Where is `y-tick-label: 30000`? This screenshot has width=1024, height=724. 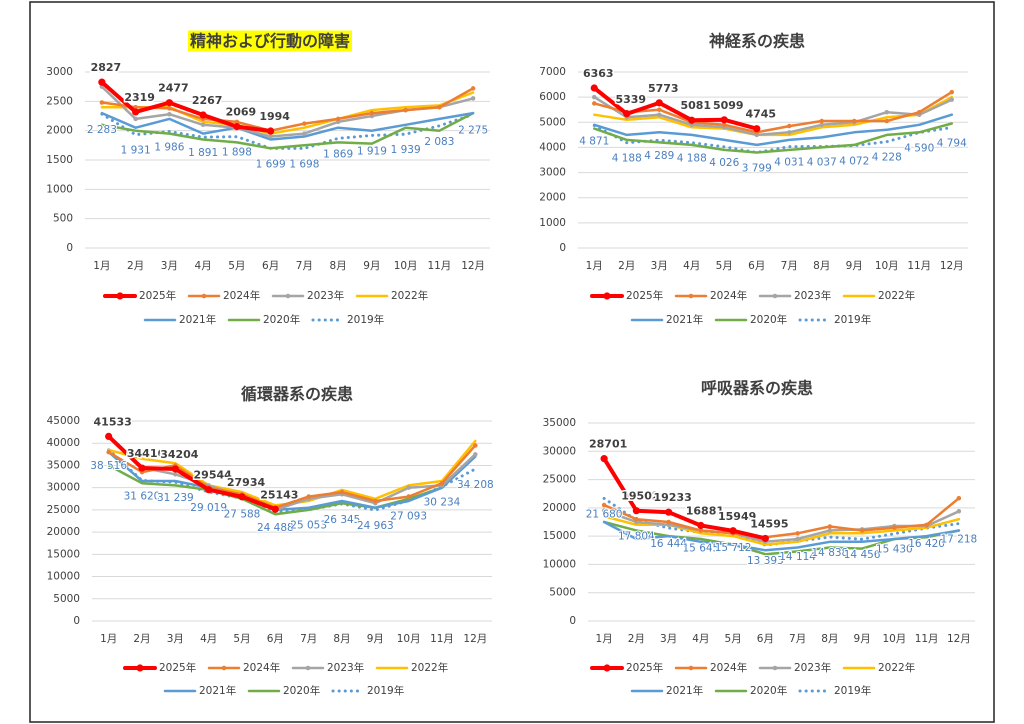 y-tick-label: 30000 is located at coordinates (559, 451).